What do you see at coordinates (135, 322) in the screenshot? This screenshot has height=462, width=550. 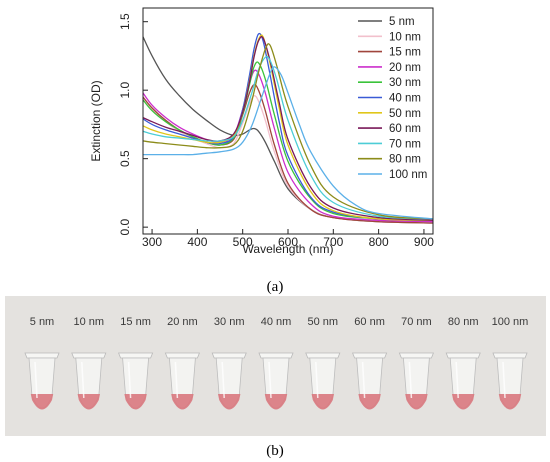 I see `tube-label-2: 15 nm` at bounding box center [135, 322].